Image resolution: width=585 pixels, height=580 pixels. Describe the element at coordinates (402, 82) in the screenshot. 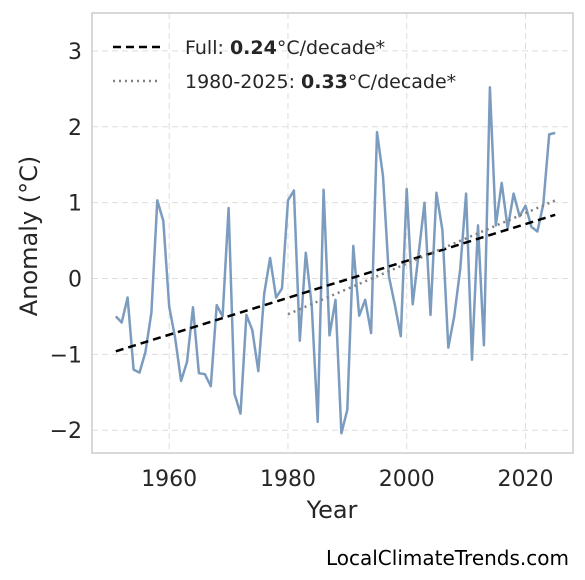

I see `legend-recent-suffix: °C/decade*` at that location.